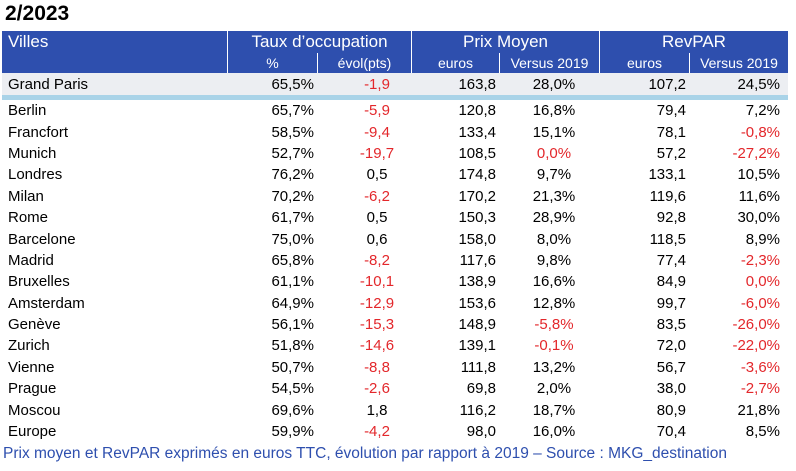  What do you see at coordinates (554, 239) in the screenshot?
I see `cell-price-vs-2019: 8,0%` at bounding box center [554, 239].